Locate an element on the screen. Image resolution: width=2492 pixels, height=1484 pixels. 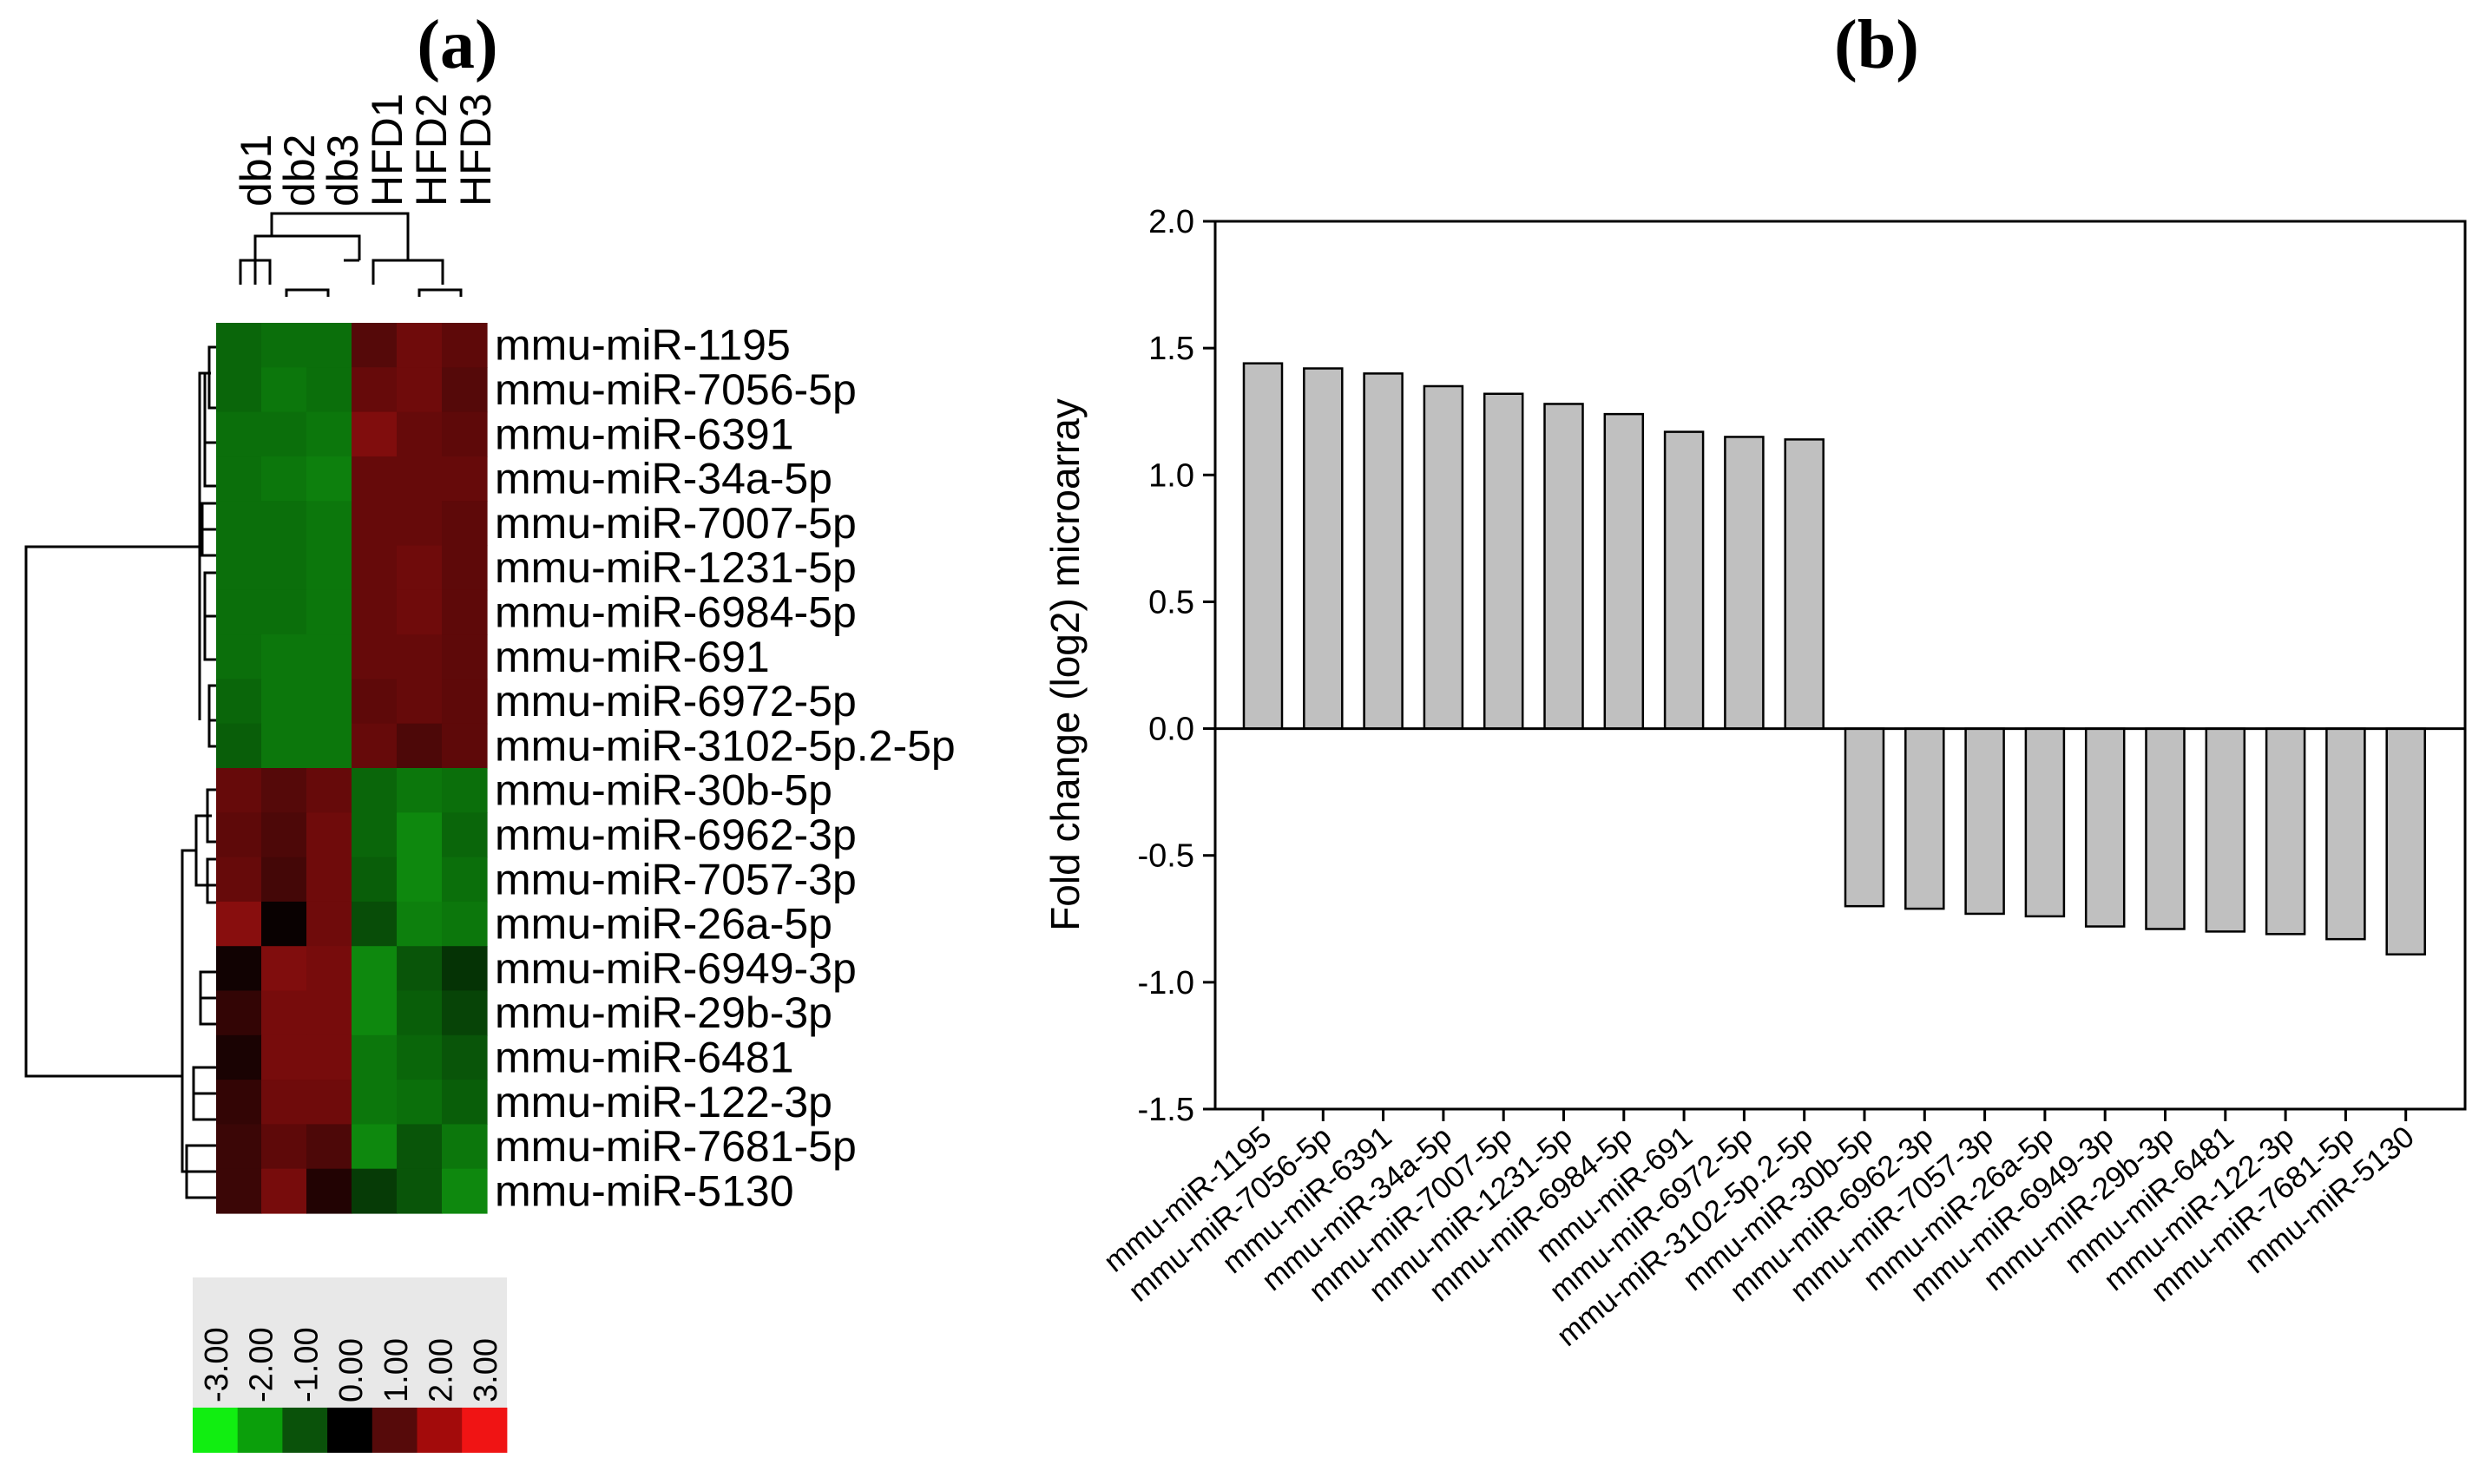
column-dendrogram is located at coordinates (351, 255).